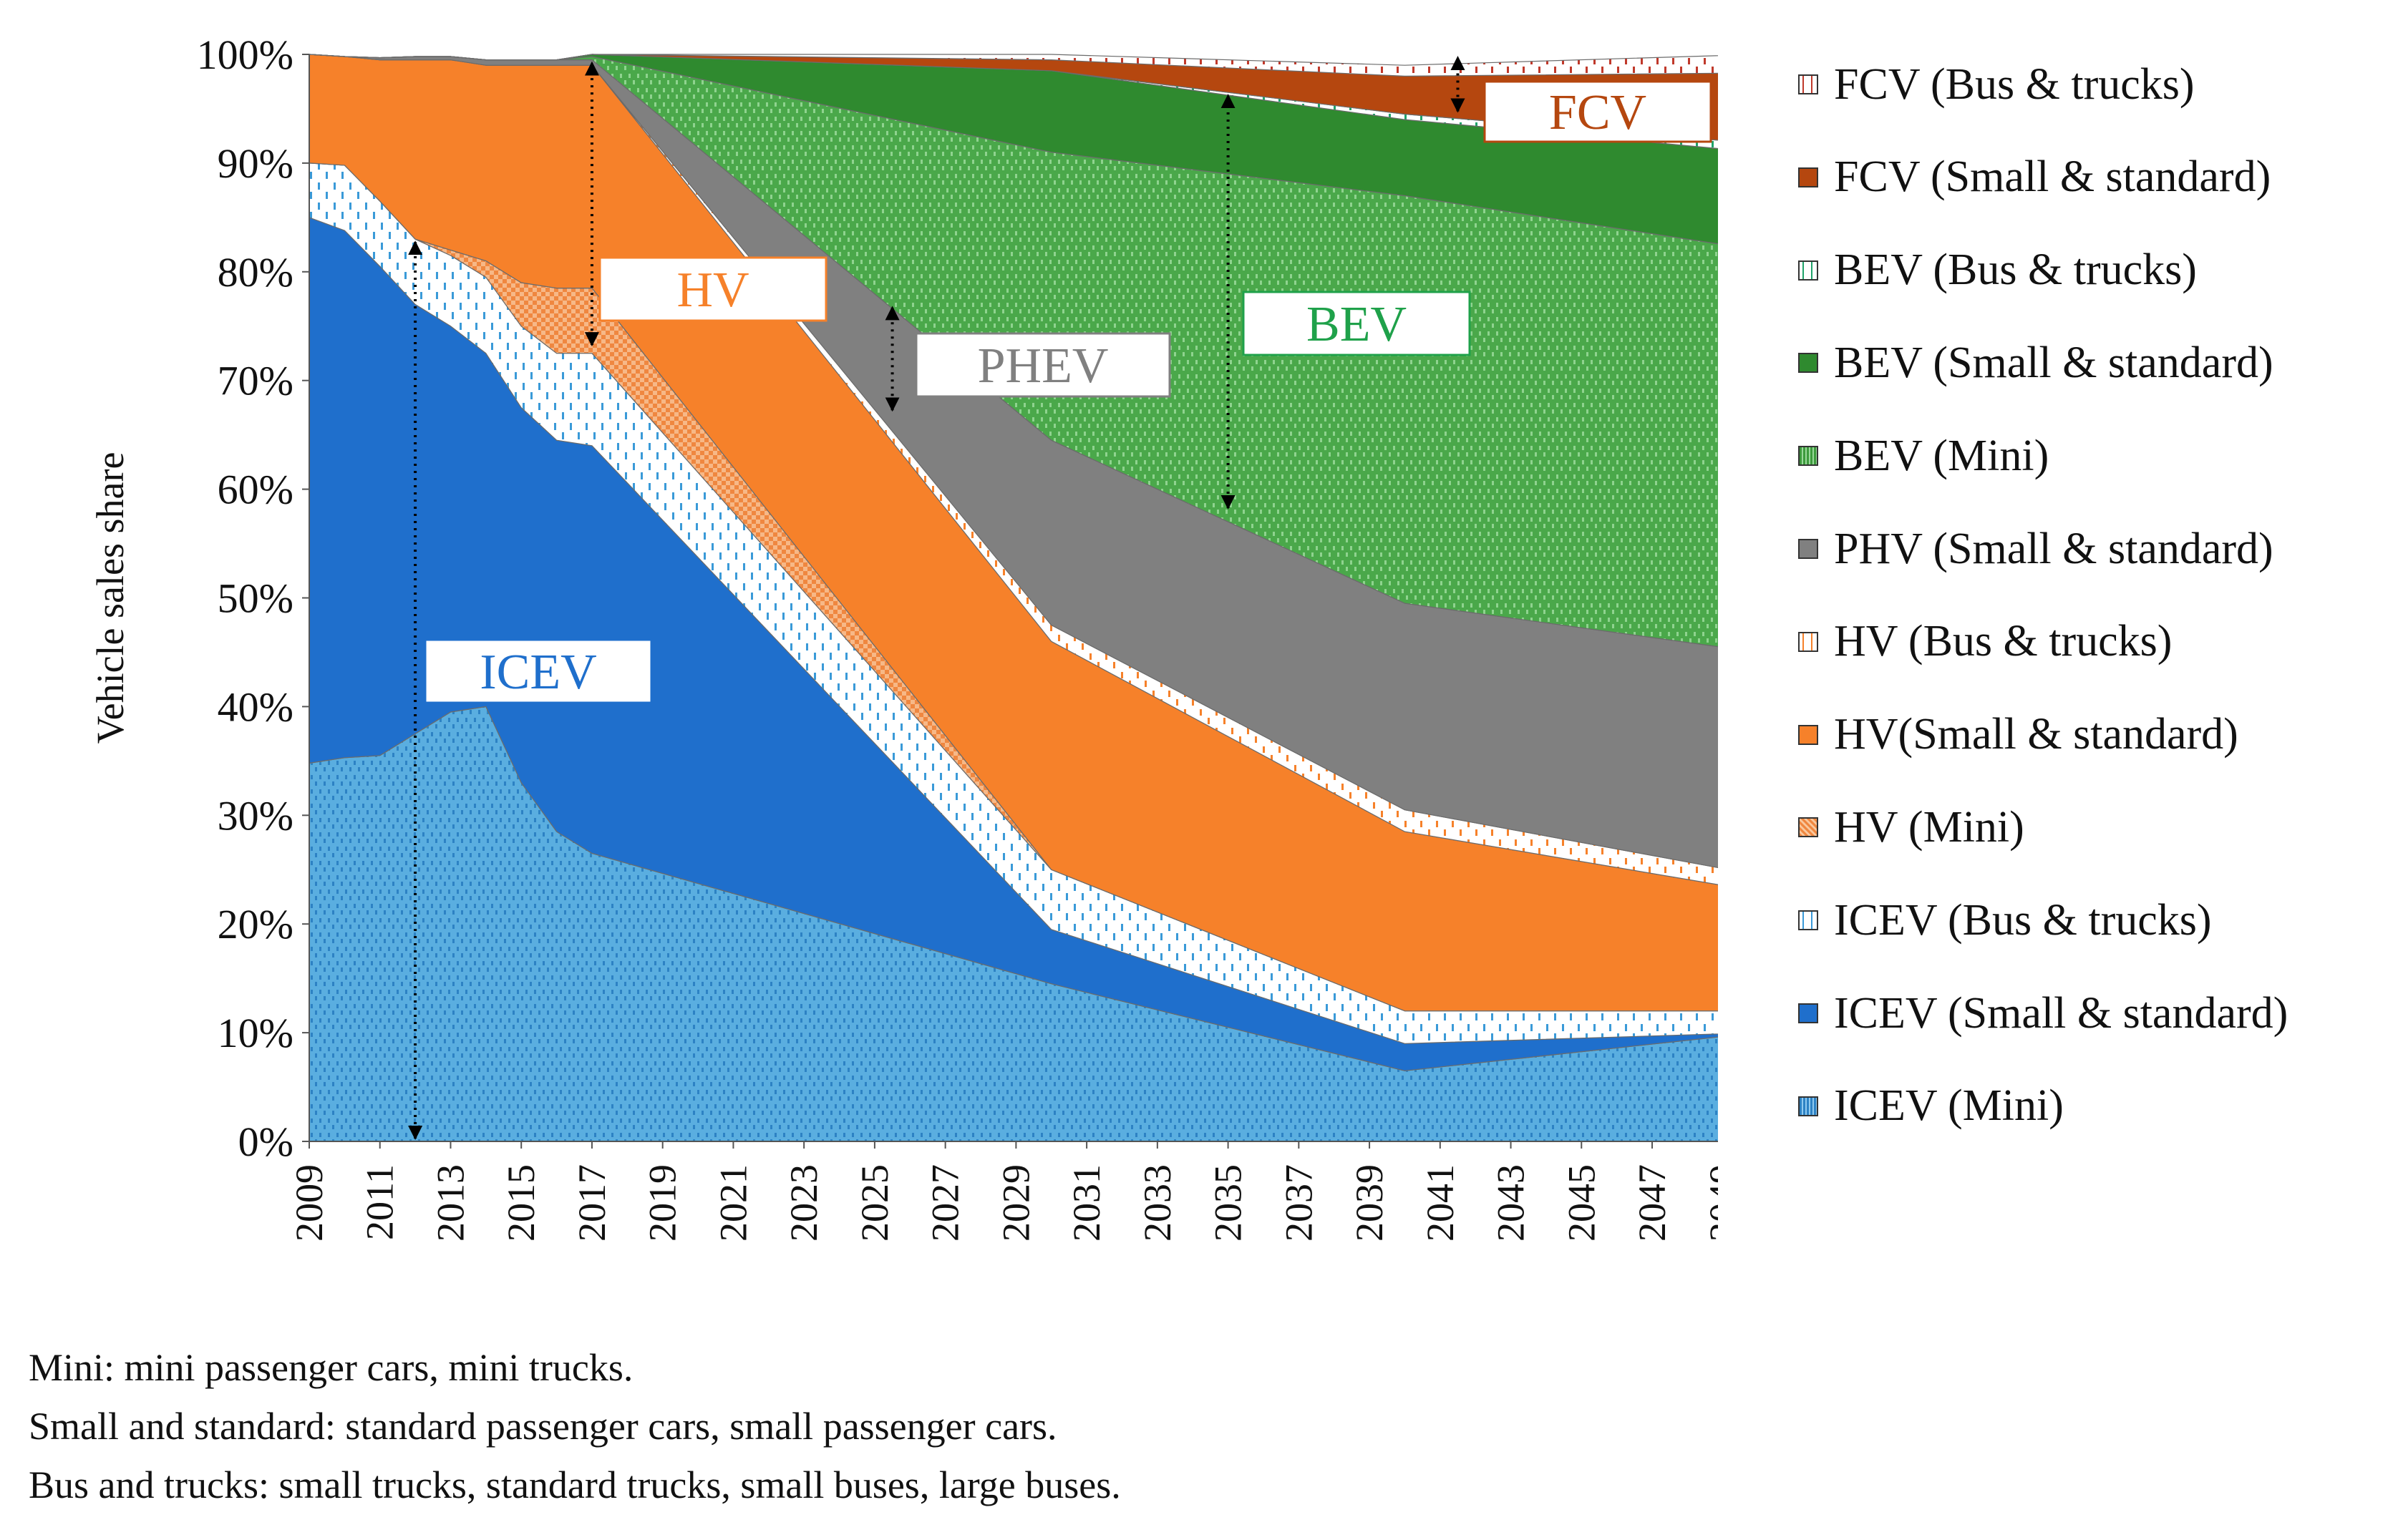 This screenshot has width=2388, height=1540. I want to click on legend-item-bev-mini: BEV (Mini), so click(1923, 456).